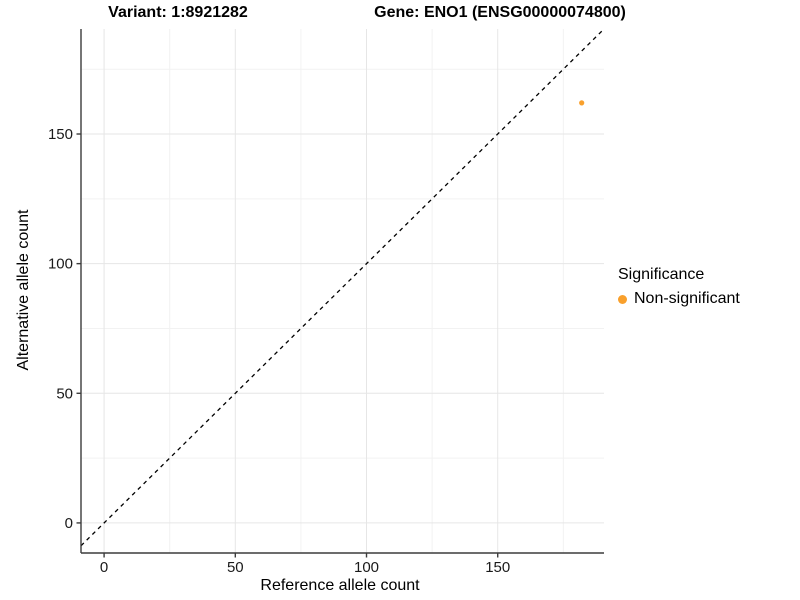 This screenshot has height=600, width=800. What do you see at coordinates (305, 567) in the screenshot?
I see `x-tick-labels: 0 50 100 150` at bounding box center [305, 567].